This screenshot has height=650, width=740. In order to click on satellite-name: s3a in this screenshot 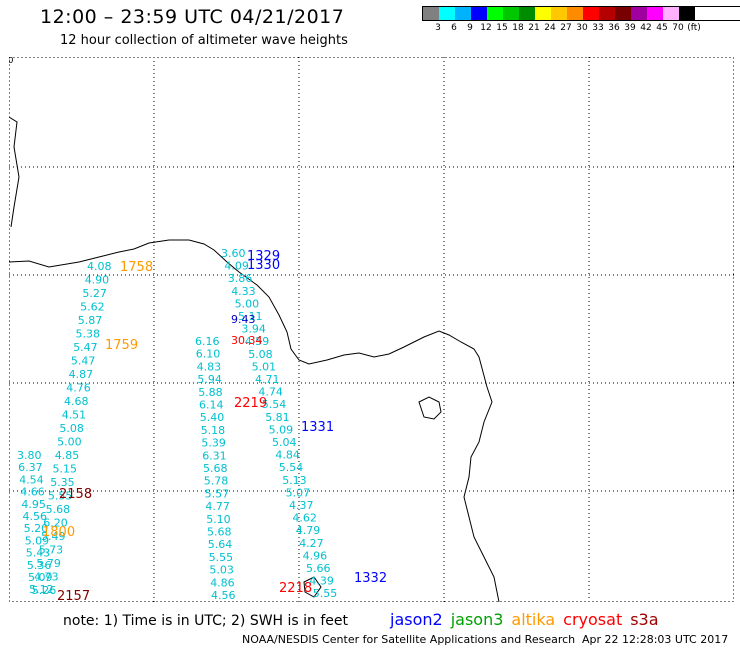, I will do `click(644, 619)`.